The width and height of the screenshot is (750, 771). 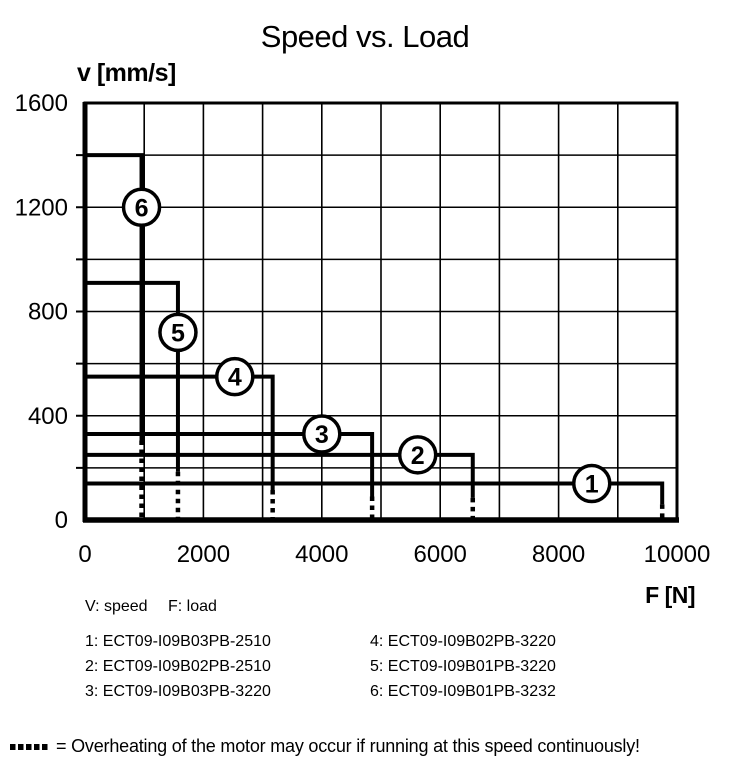 I want to click on legend-item-5: 5: ECT09-I09B01PB-3220, so click(x=463, y=666).